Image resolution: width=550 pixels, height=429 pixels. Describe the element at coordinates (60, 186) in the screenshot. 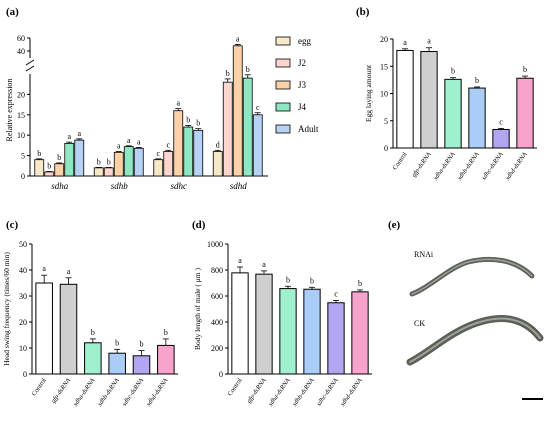

I see `x-tick-label-a: sdha` at that location.